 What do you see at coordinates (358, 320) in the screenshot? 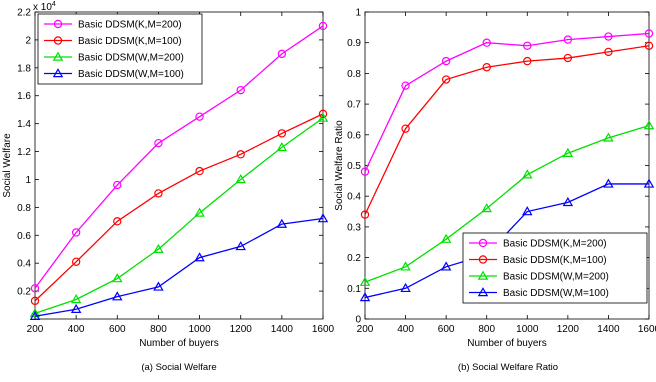
I see `y-tick-label: 0` at bounding box center [358, 320].